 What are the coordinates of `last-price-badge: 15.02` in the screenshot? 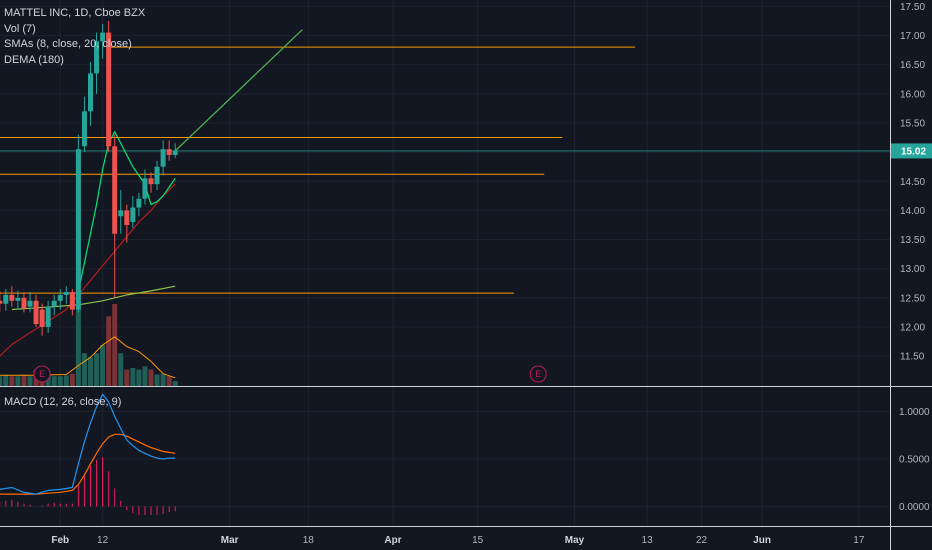 It's located at (911, 151).